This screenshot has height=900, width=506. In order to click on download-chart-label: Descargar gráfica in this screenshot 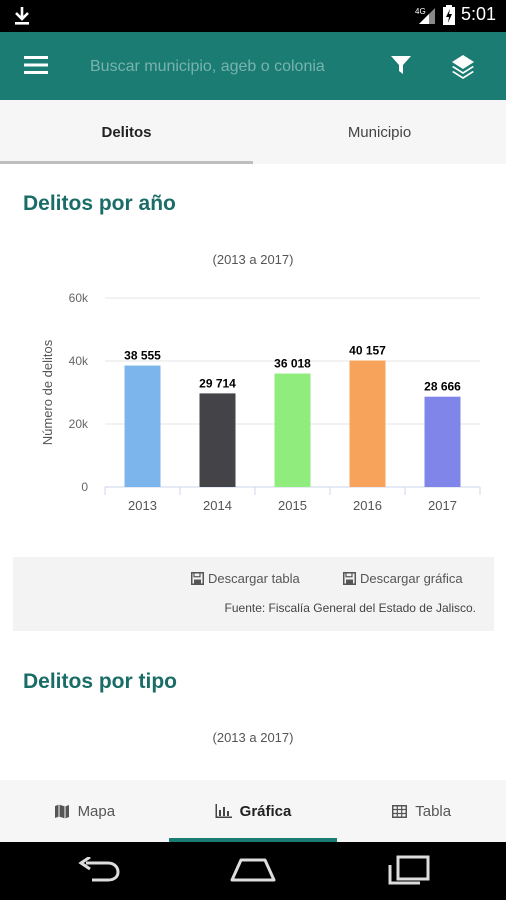, I will do `click(411, 578)`.